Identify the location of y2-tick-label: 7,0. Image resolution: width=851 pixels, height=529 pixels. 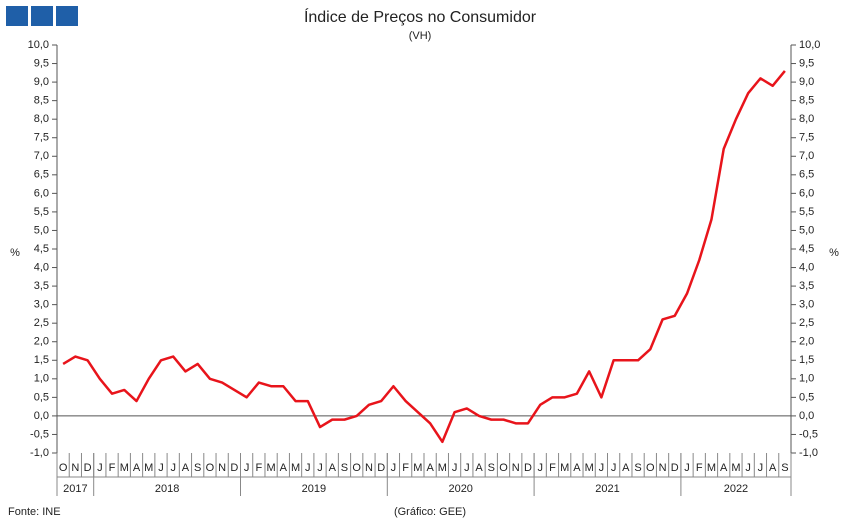
(806, 156).